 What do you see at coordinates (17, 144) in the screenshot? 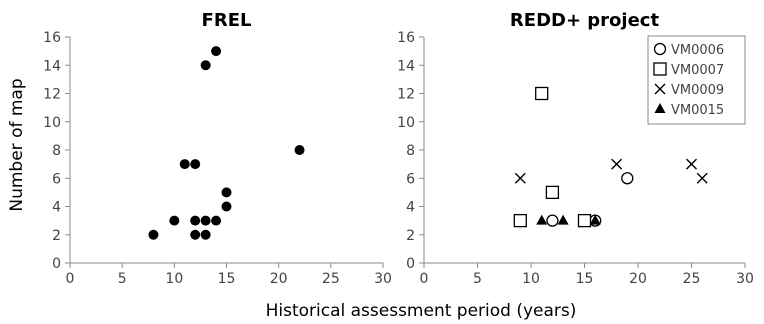
I see `y-axis-label: Number of map` at bounding box center [17, 144].